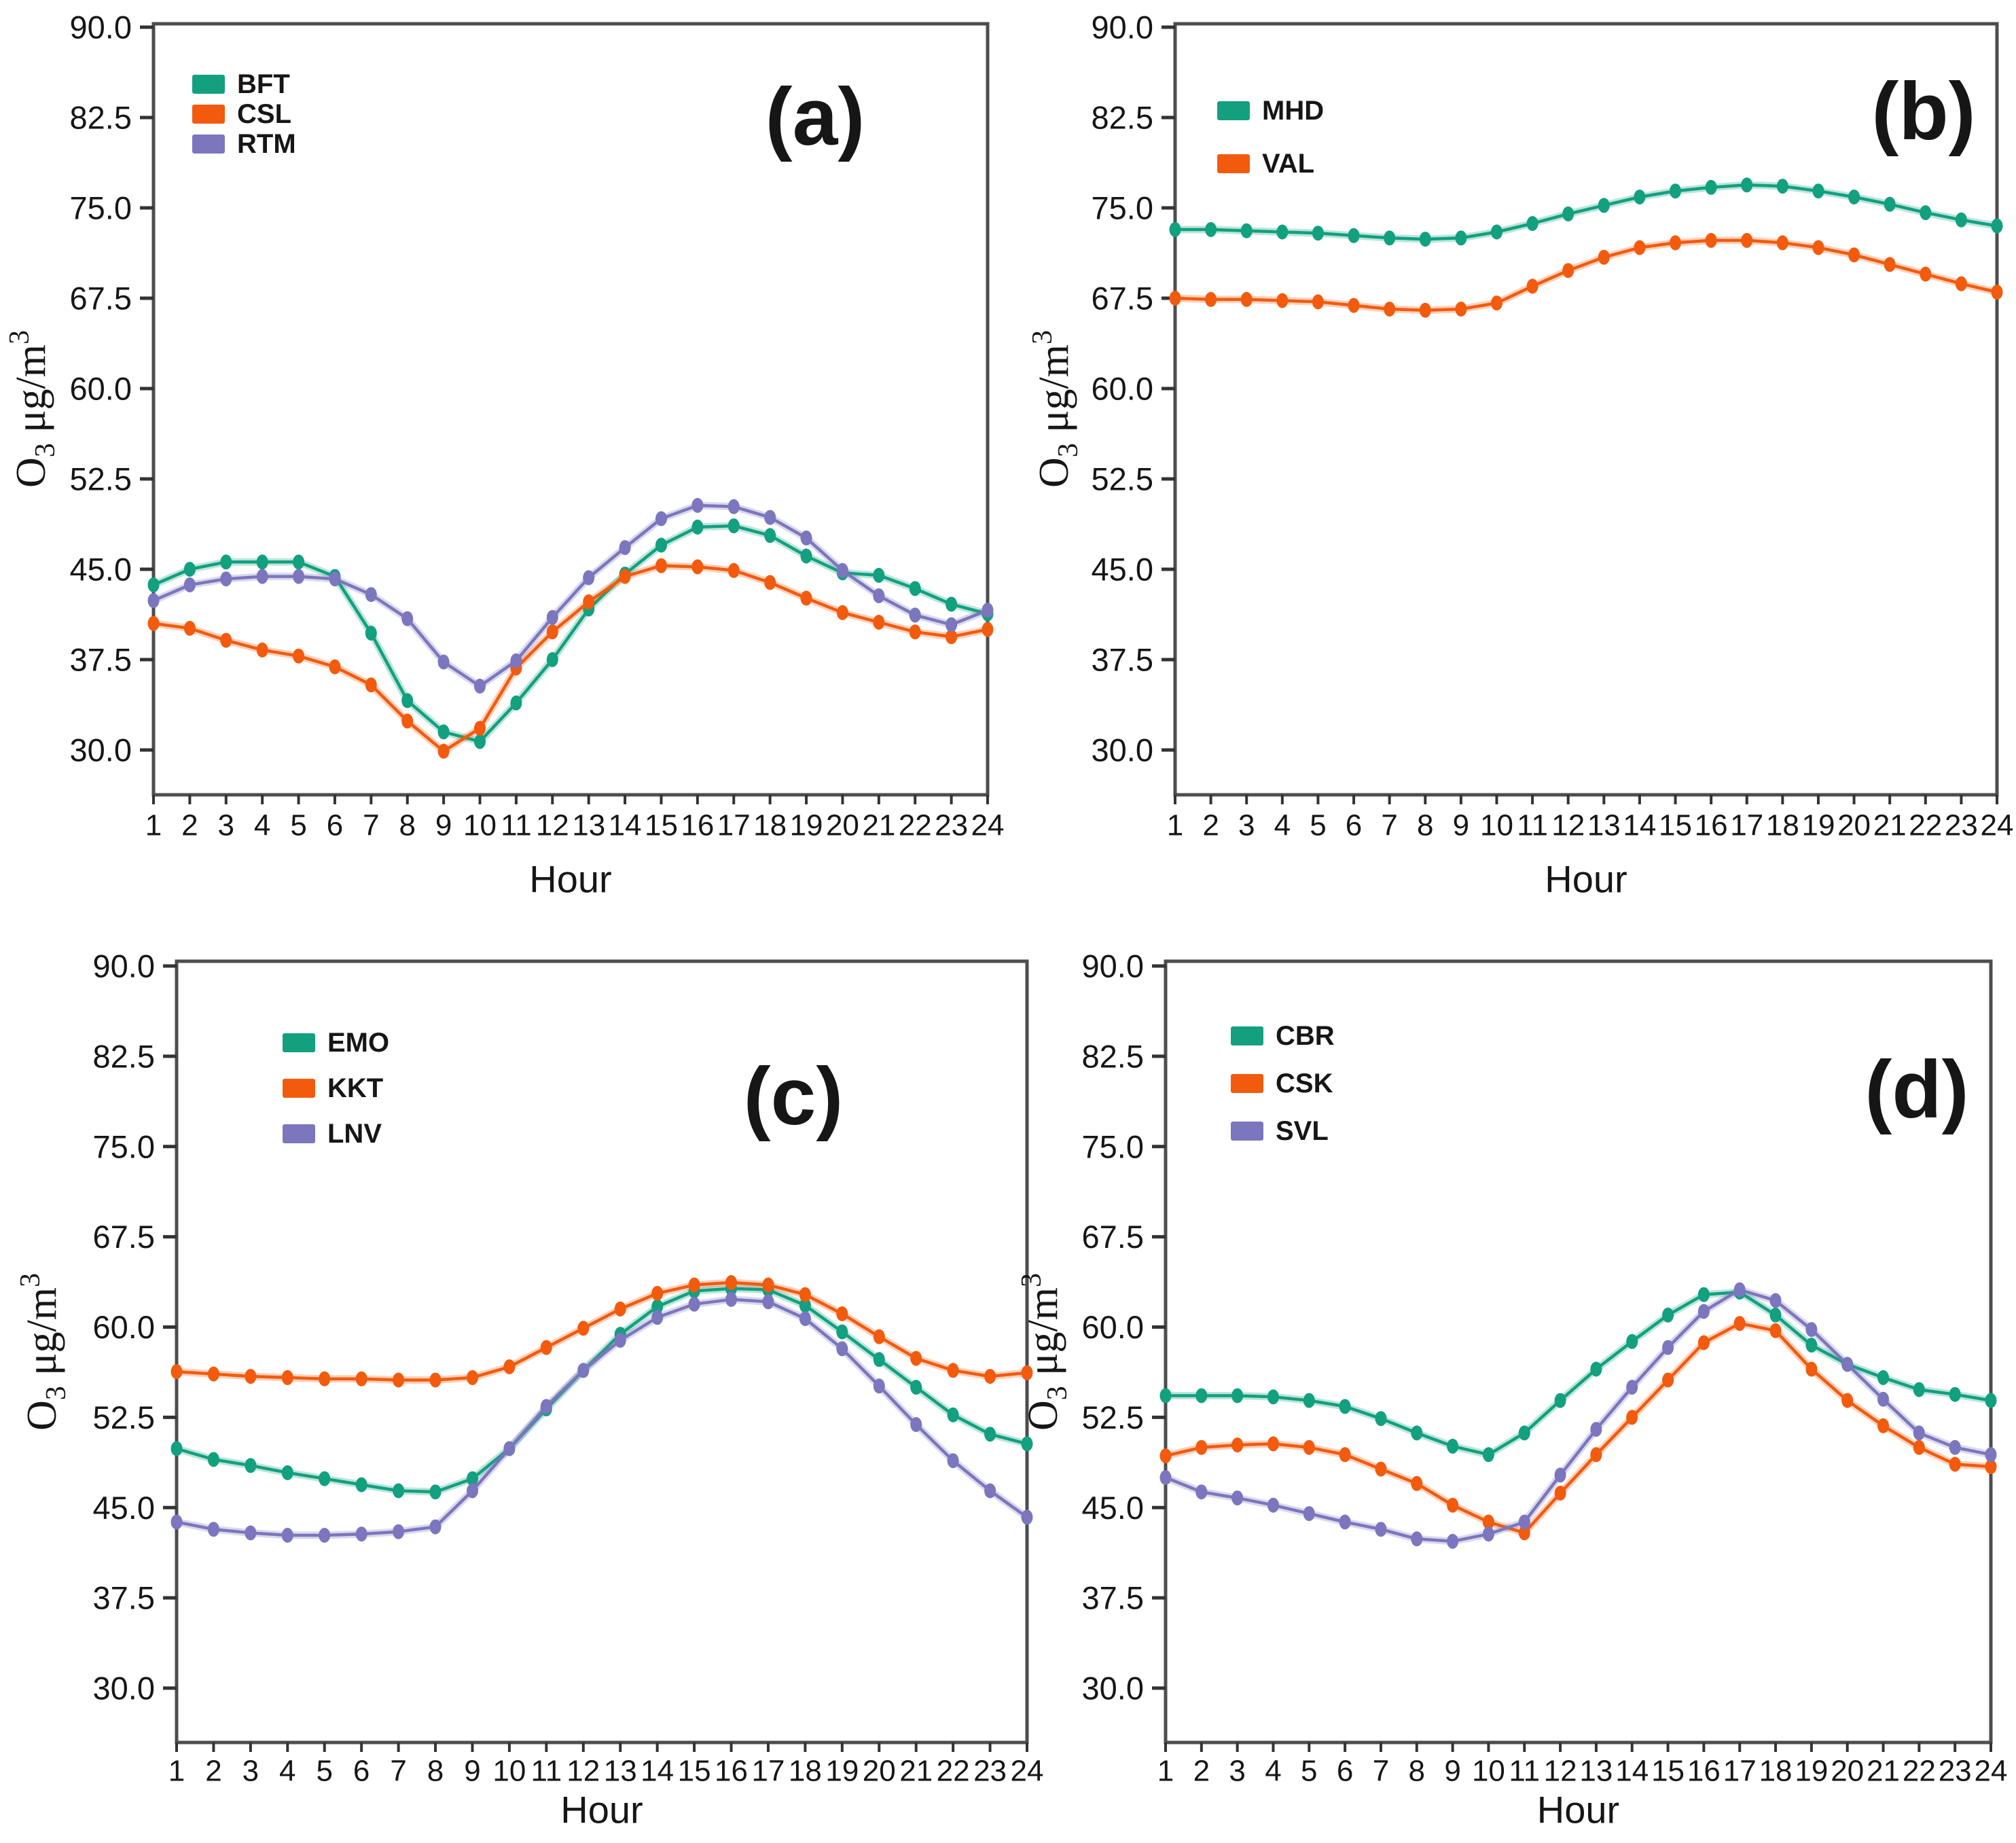 The width and height of the screenshot is (2016, 1843). Describe the element at coordinates (620, 1771) in the screenshot. I see `x-tick-label: 13` at that location.